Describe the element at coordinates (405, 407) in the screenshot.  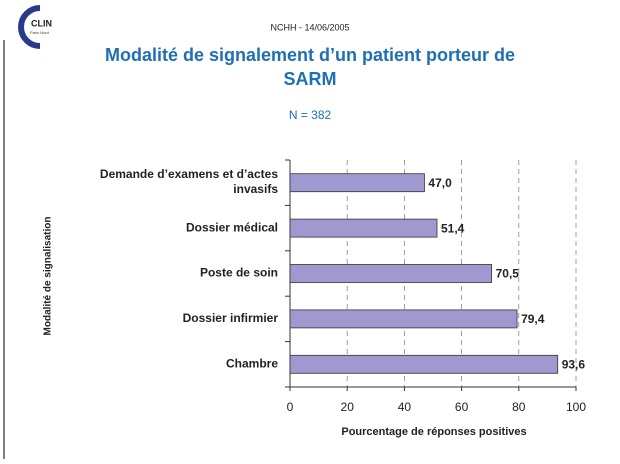
I see `x-tick-label: 40` at that location.